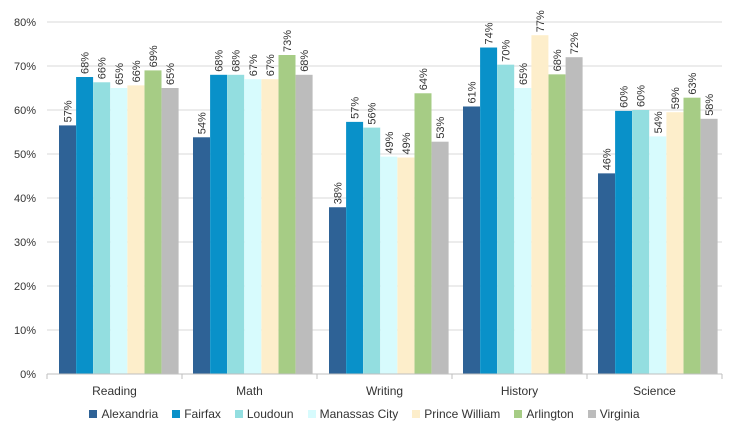 This screenshot has height=422, width=729. What do you see at coordinates (473, 92) in the screenshot?
I see `data-label: 61%` at bounding box center [473, 92].